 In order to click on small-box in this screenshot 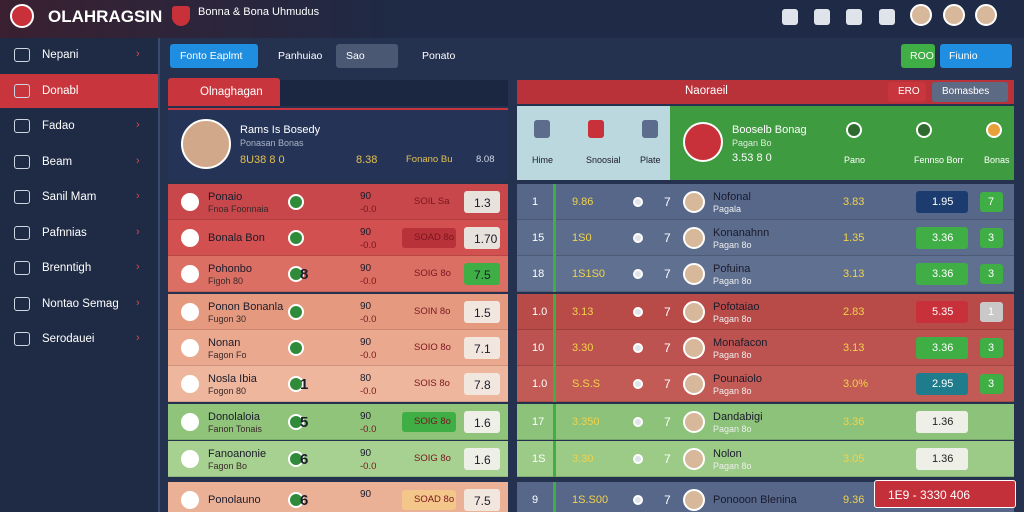, I will do `click(991, 202)`.